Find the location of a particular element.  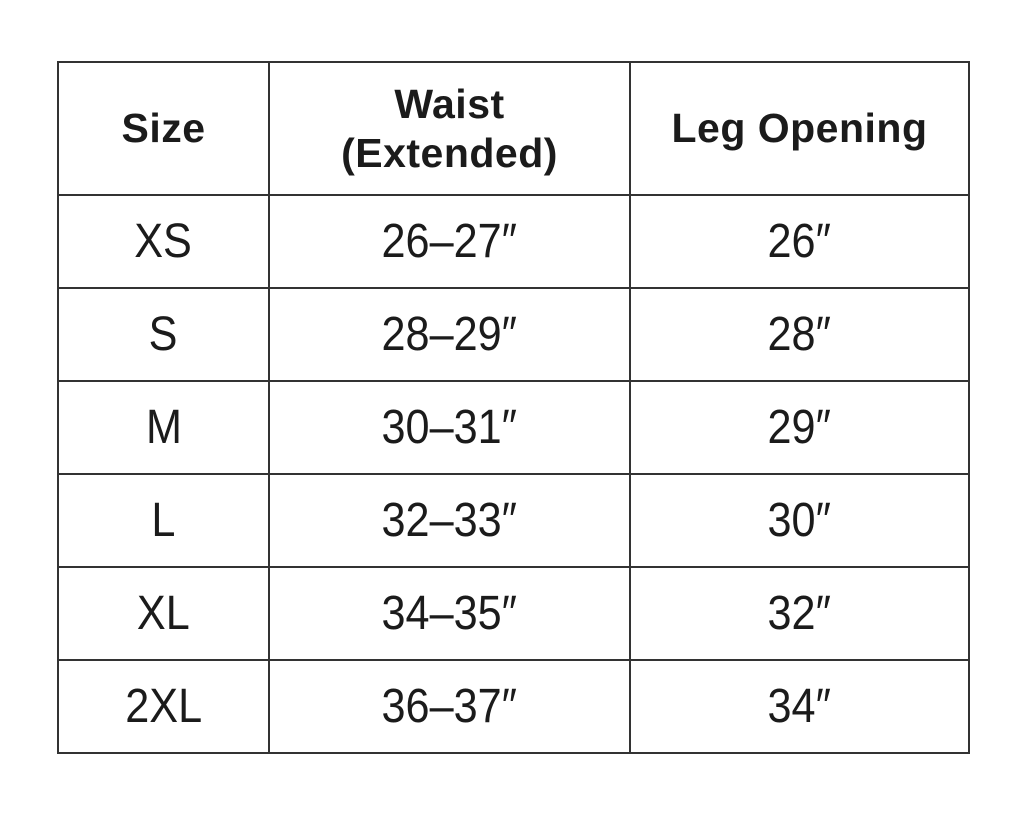

header-waist-label-line1: Waist is located at coordinates (449, 104).